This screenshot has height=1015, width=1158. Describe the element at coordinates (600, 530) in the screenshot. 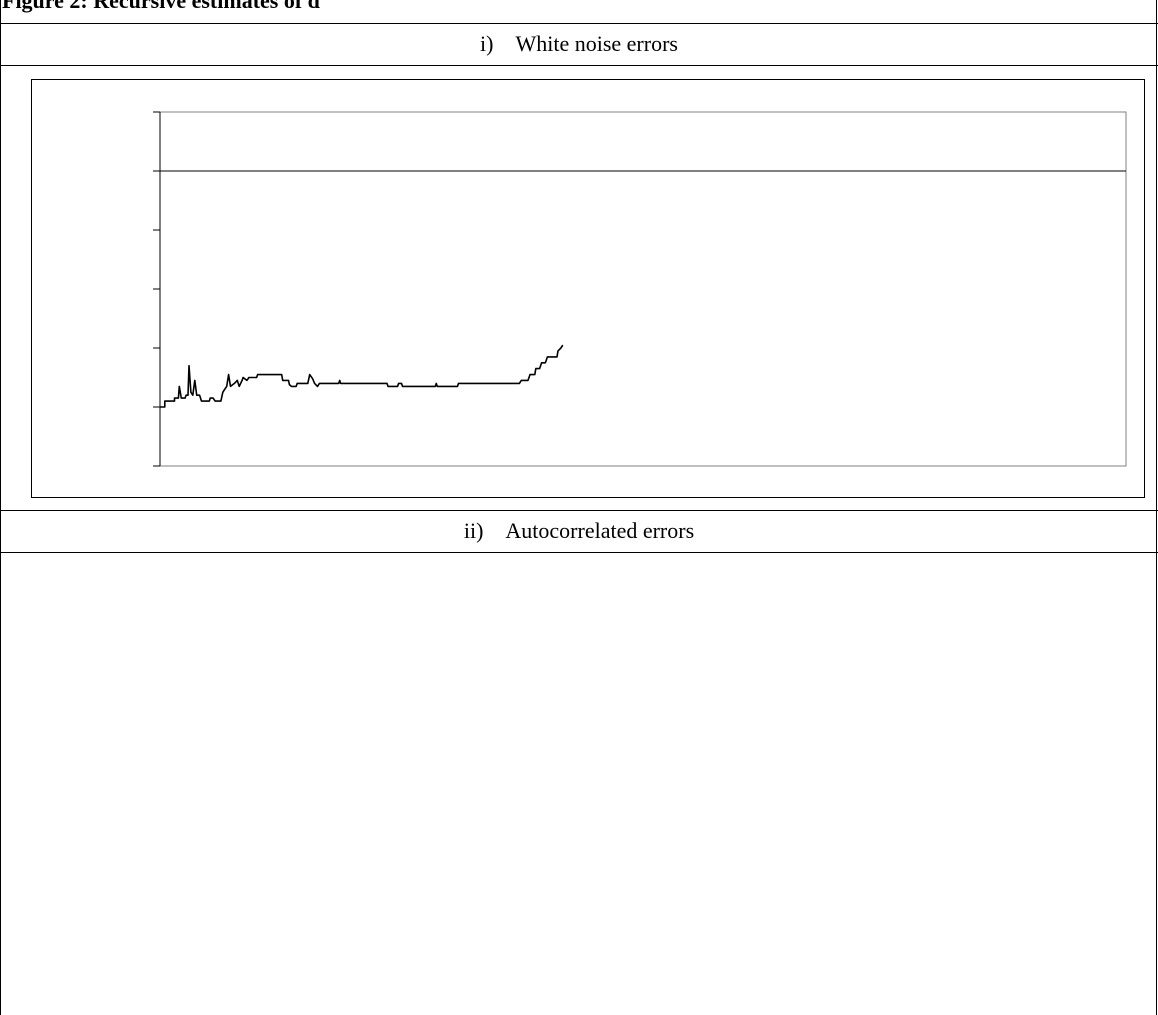

I see `panel-title-ii: Autocorrelated errors` at that location.